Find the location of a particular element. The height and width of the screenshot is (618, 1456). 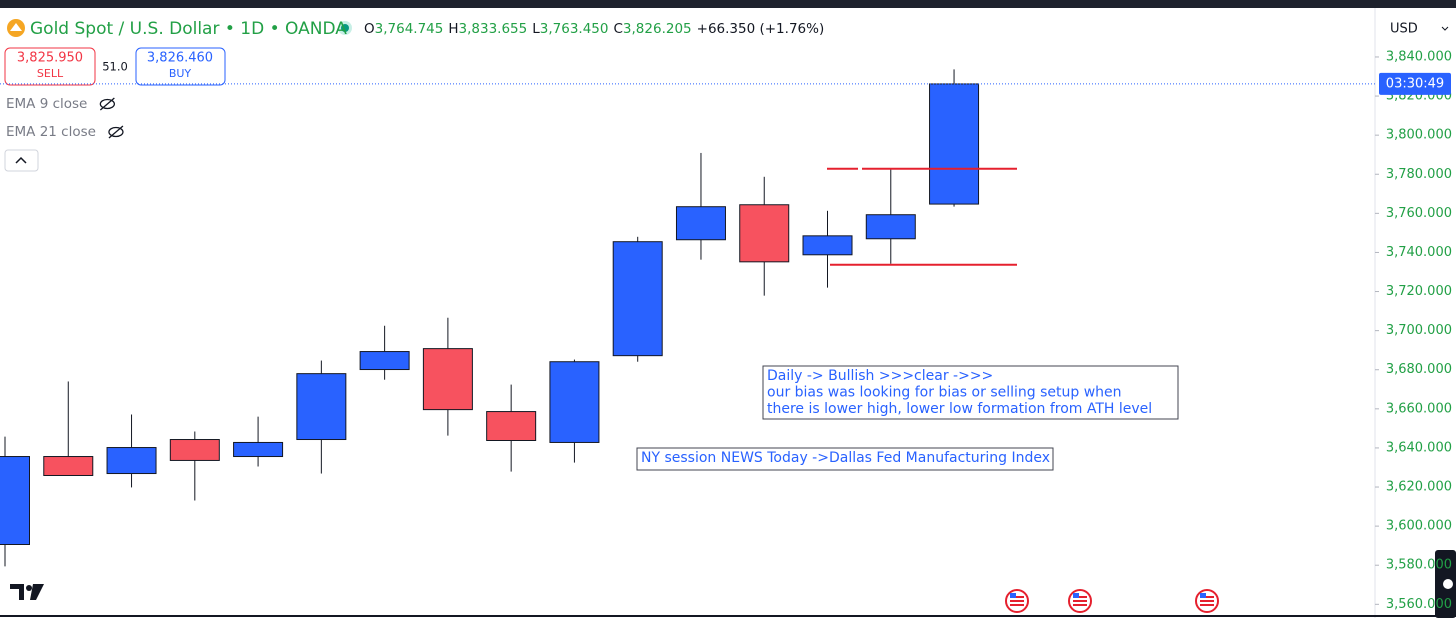

y-tick-label: 3,720.000 is located at coordinates (1419, 291).